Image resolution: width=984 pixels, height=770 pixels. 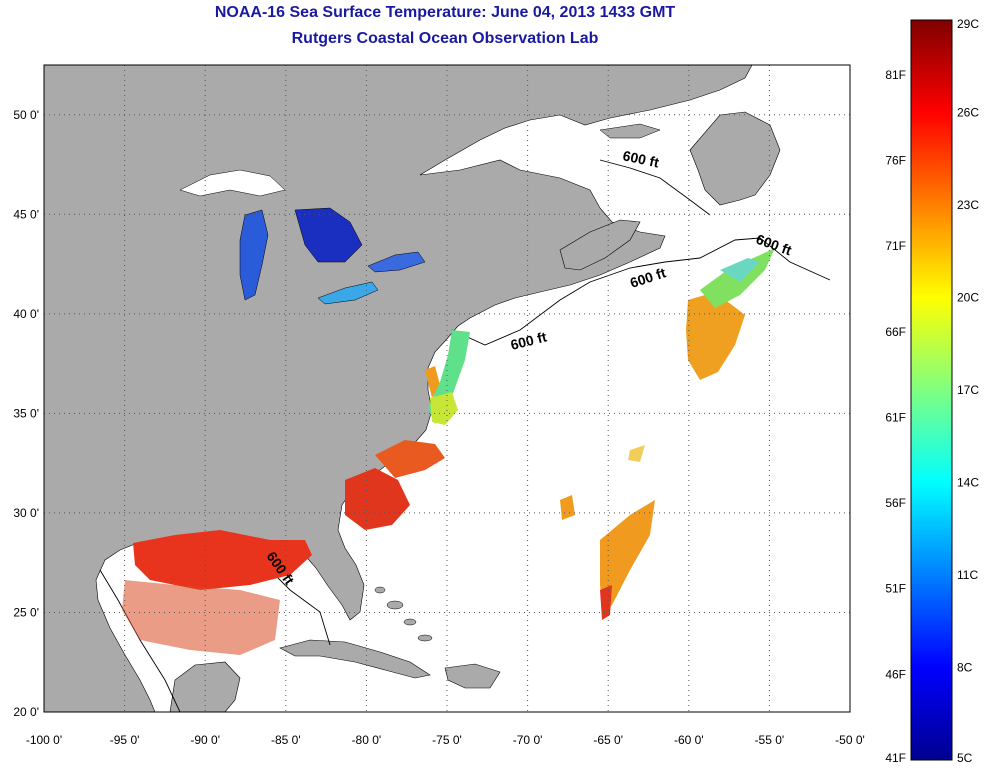 What do you see at coordinates (895, 503) in the screenshot?
I see `colorbar-fahrenheit-label: 56F` at bounding box center [895, 503].